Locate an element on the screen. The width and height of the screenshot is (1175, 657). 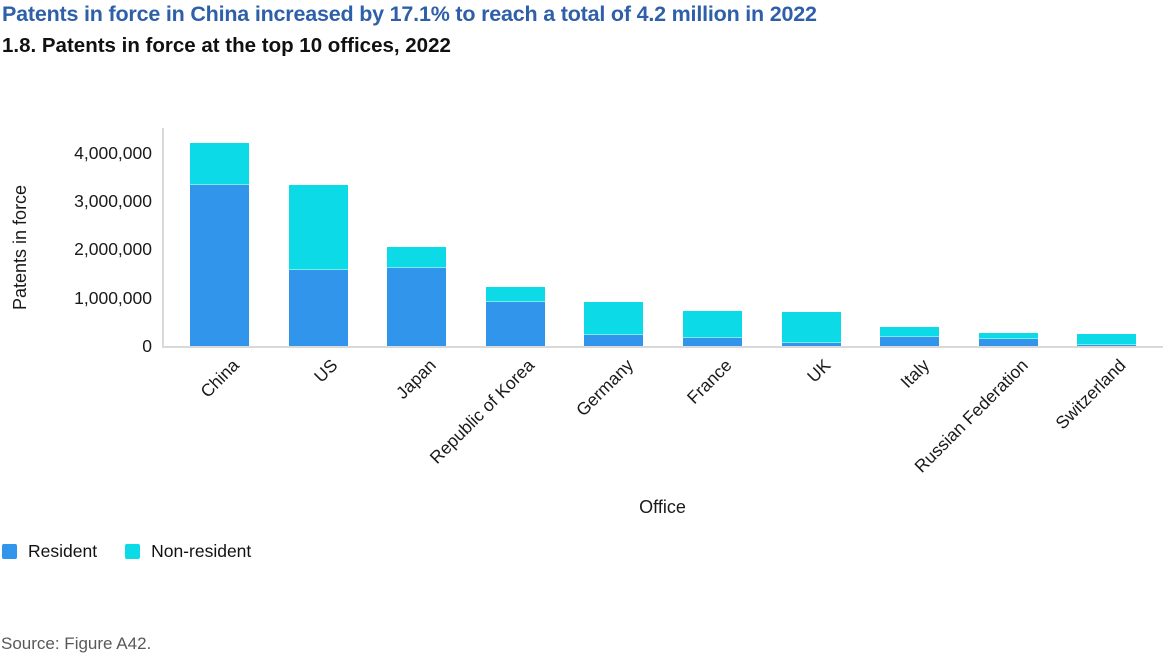
x-category-label: UK is located at coordinates (818, 371).